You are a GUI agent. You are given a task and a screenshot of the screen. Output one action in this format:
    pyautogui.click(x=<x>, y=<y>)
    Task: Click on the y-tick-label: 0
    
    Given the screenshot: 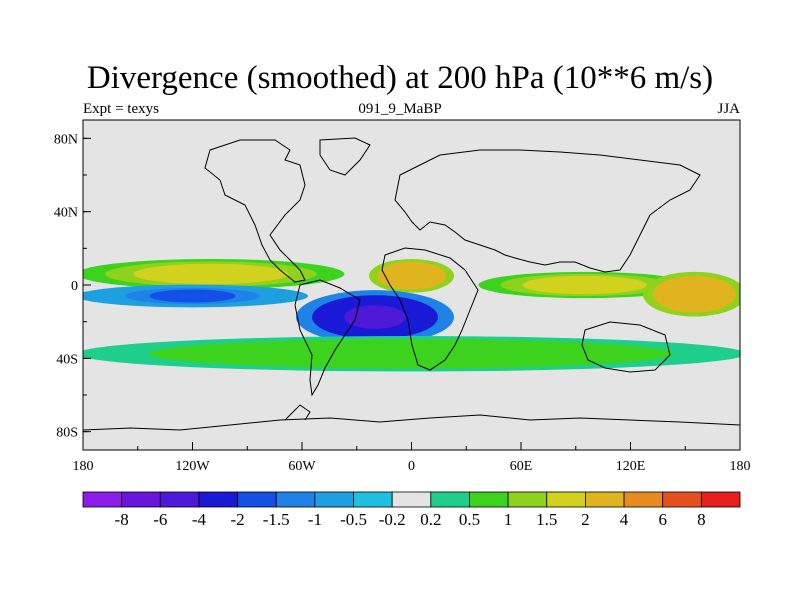 What is the action you would take?
    pyautogui.click(x=74, y=286)
    